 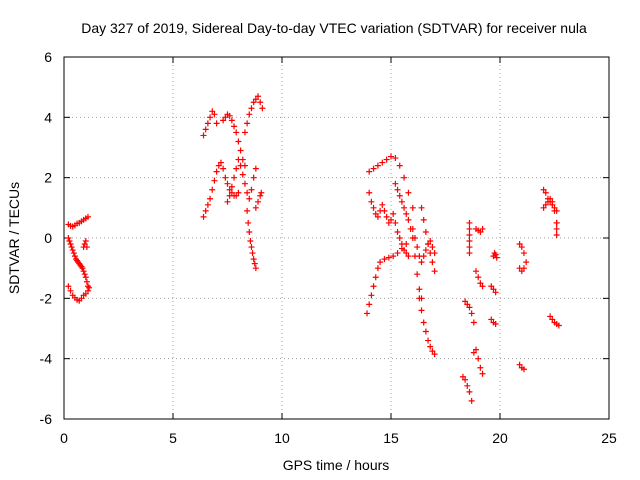 I want to click on series-morning-e, so click(x=253, y=114).